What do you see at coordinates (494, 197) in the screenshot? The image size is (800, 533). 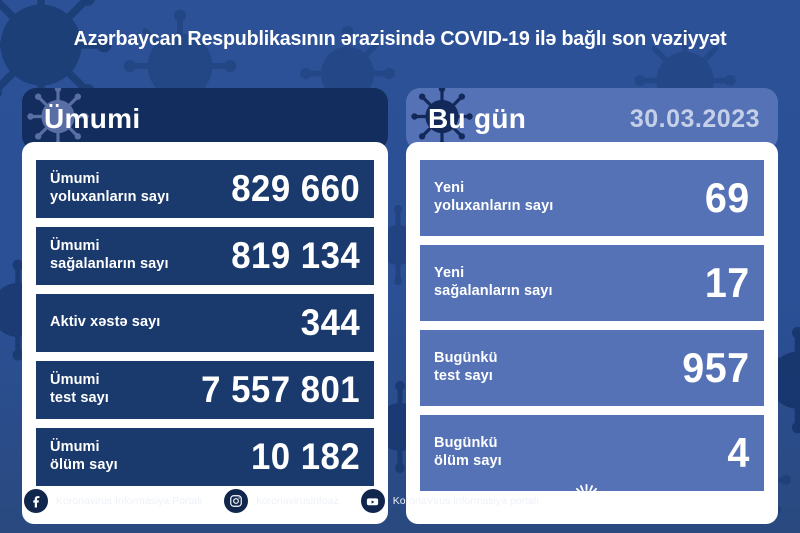 I see `stat-label: Yeni yoluxanların sayı` at bounding box center [494, 197].